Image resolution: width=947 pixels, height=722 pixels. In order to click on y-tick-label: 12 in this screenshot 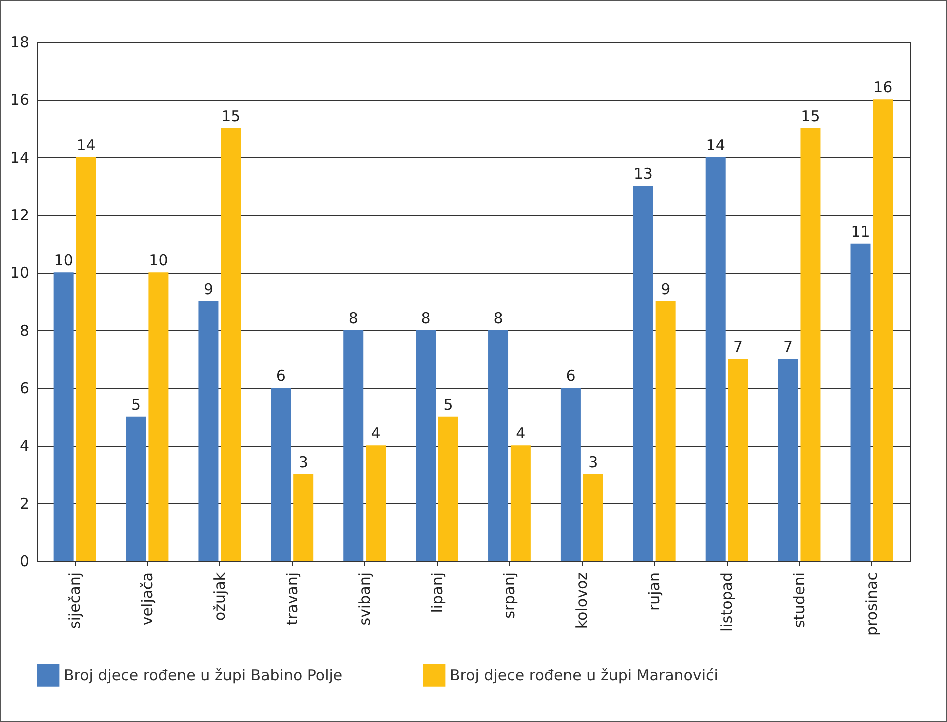, I will do `click(20, 215)`.